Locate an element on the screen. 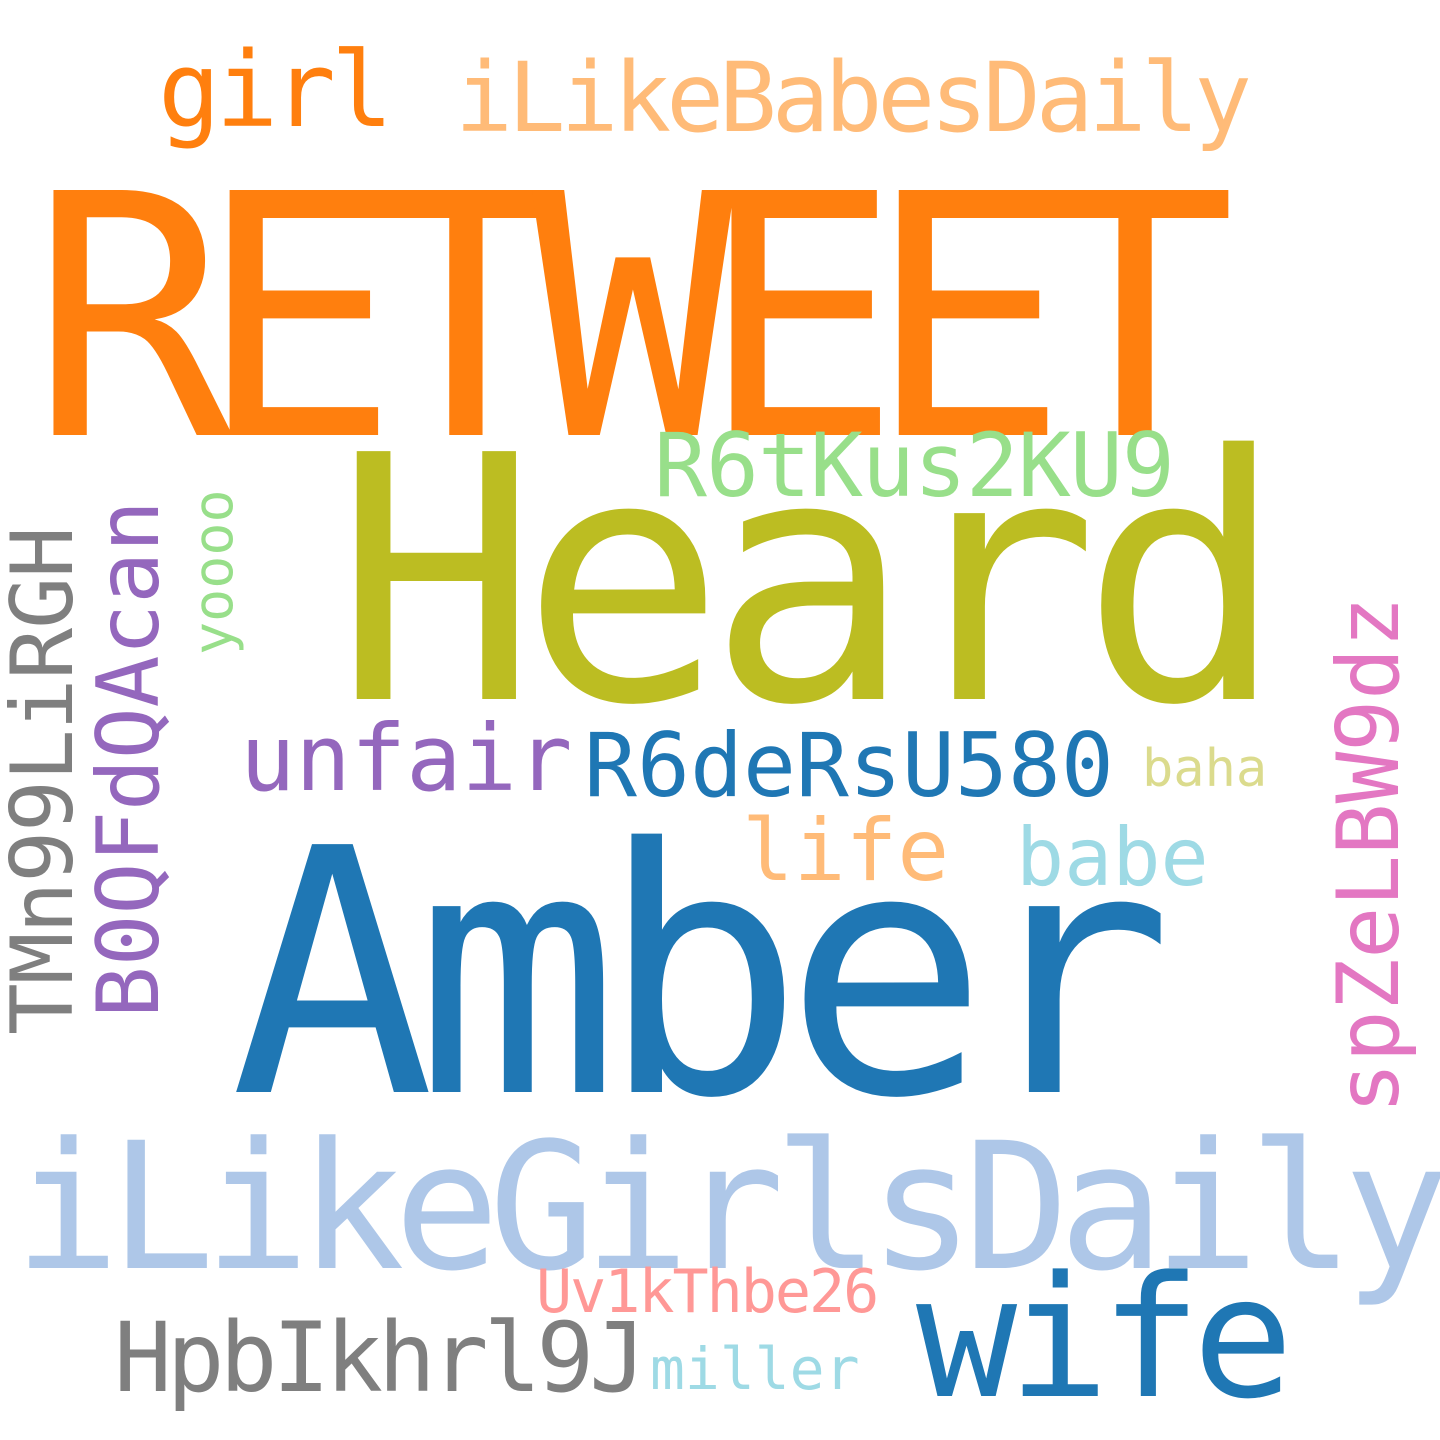  word-tmn99lirgh: TMn99LiRGH is located at coordinates (46, 781).